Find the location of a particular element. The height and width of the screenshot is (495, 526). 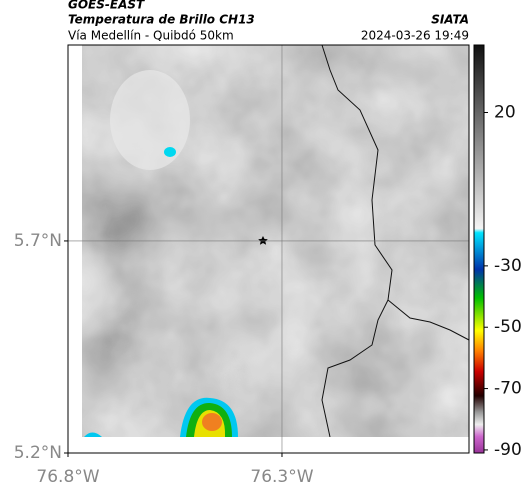

y-tick-label: 5.7°N is located at coordinates (38, 241).